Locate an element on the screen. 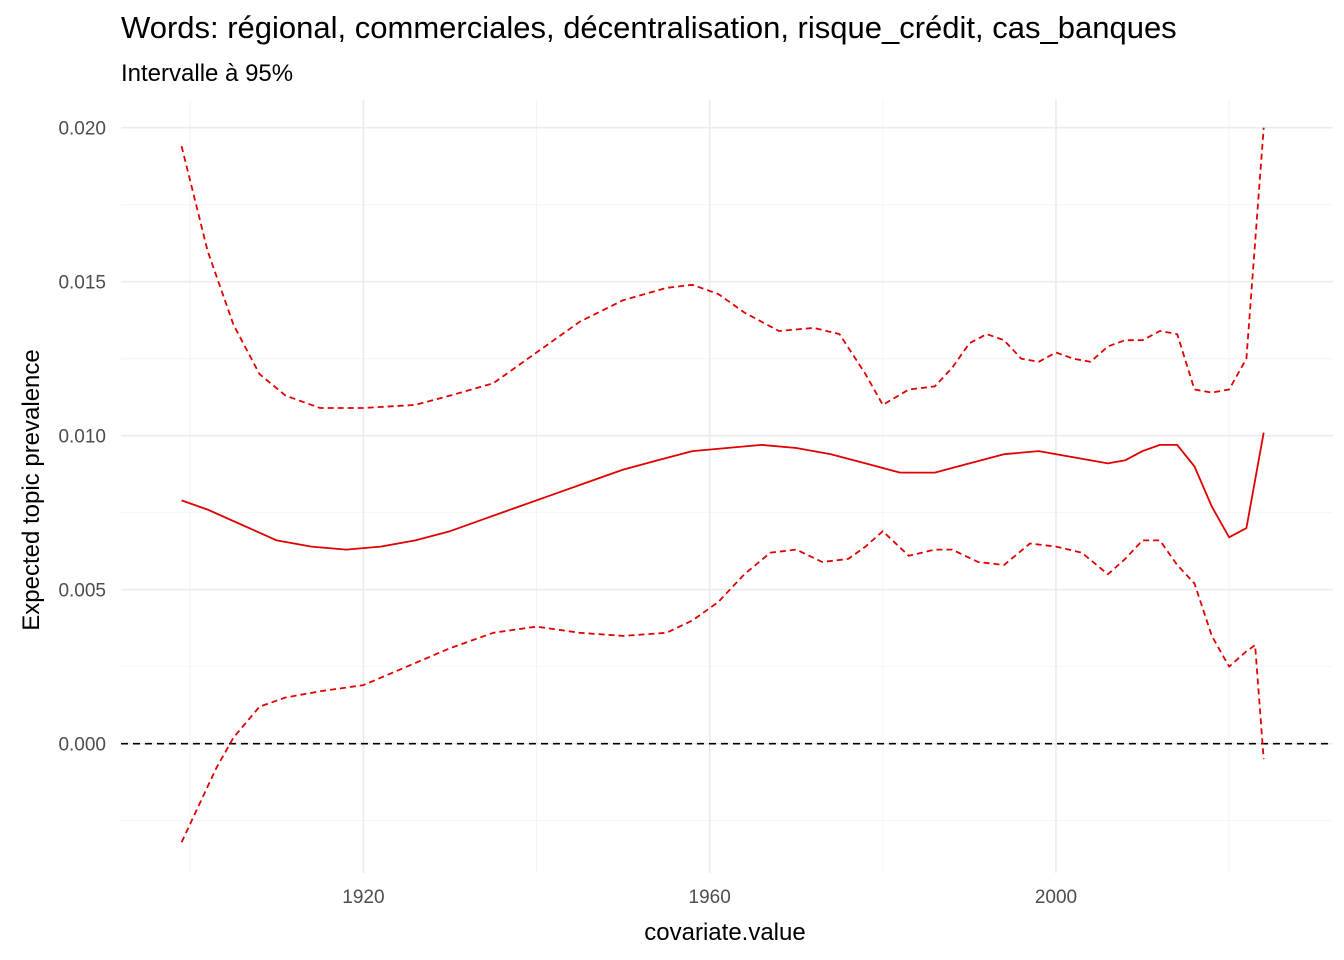 The image size is (1344, 960). estimate-line is located at coordinates (723, 491).